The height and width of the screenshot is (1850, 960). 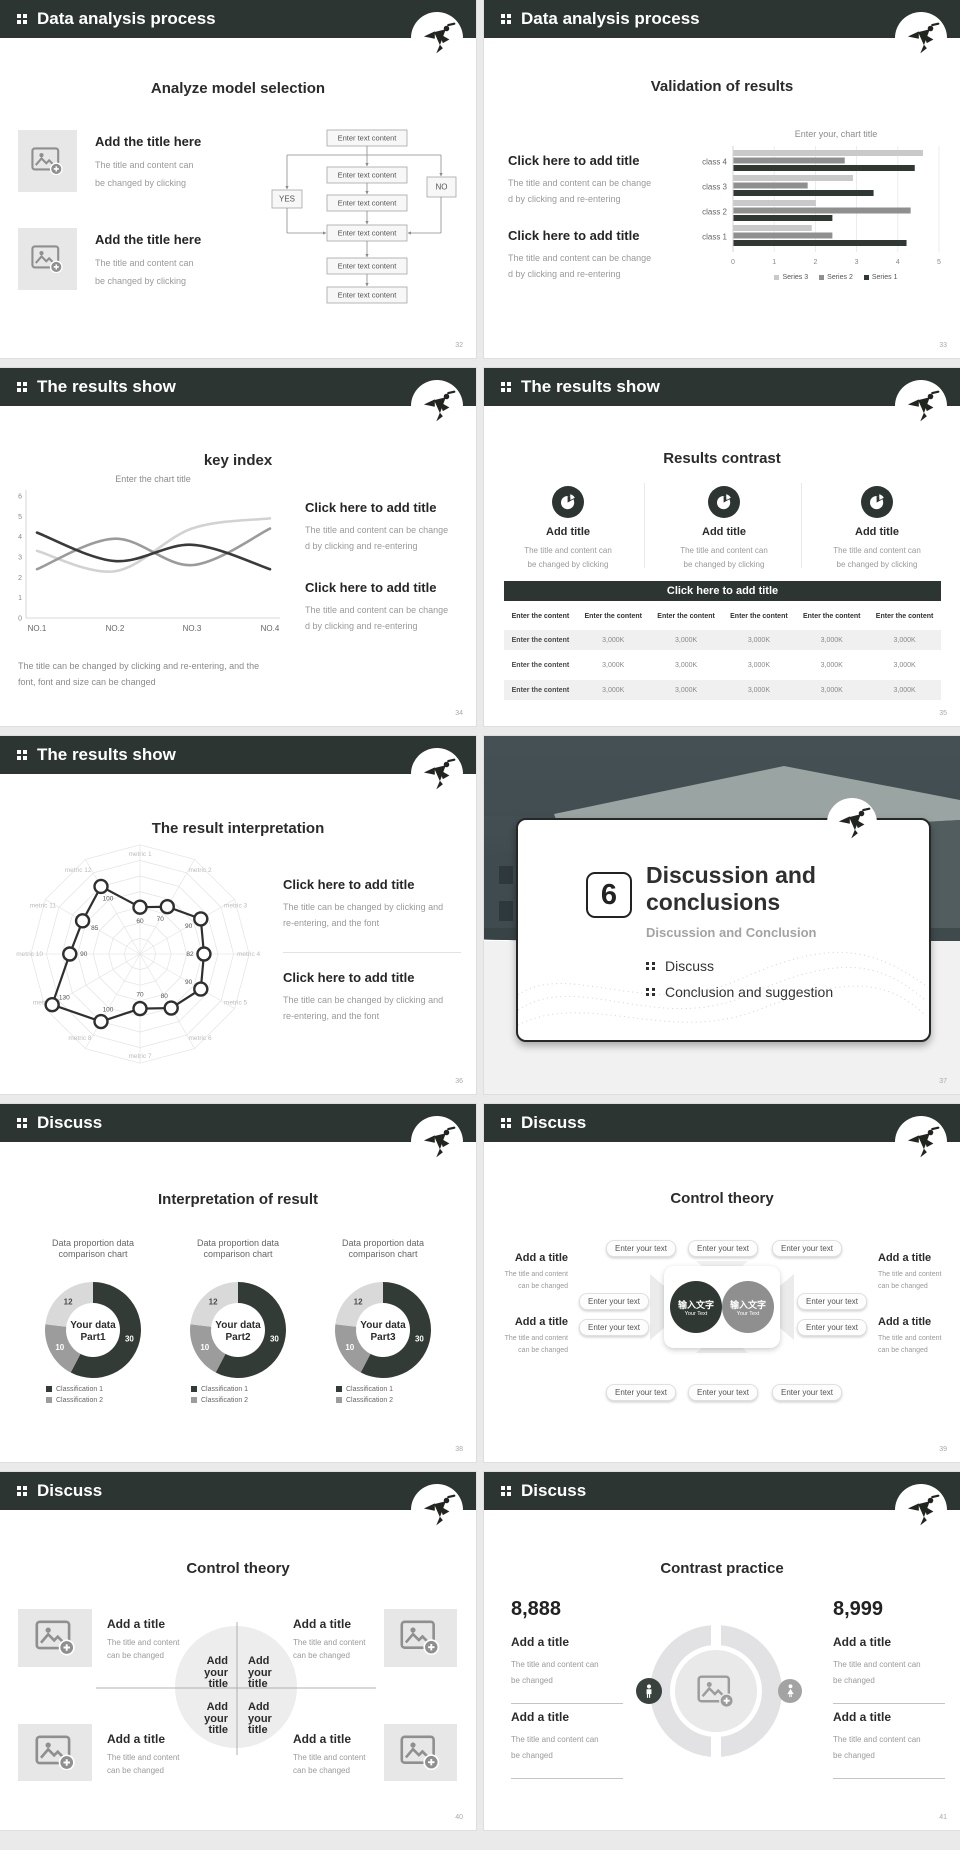 I want to click on section-subtitle: Discussion and Conclusion, so click(x=731, y=932).